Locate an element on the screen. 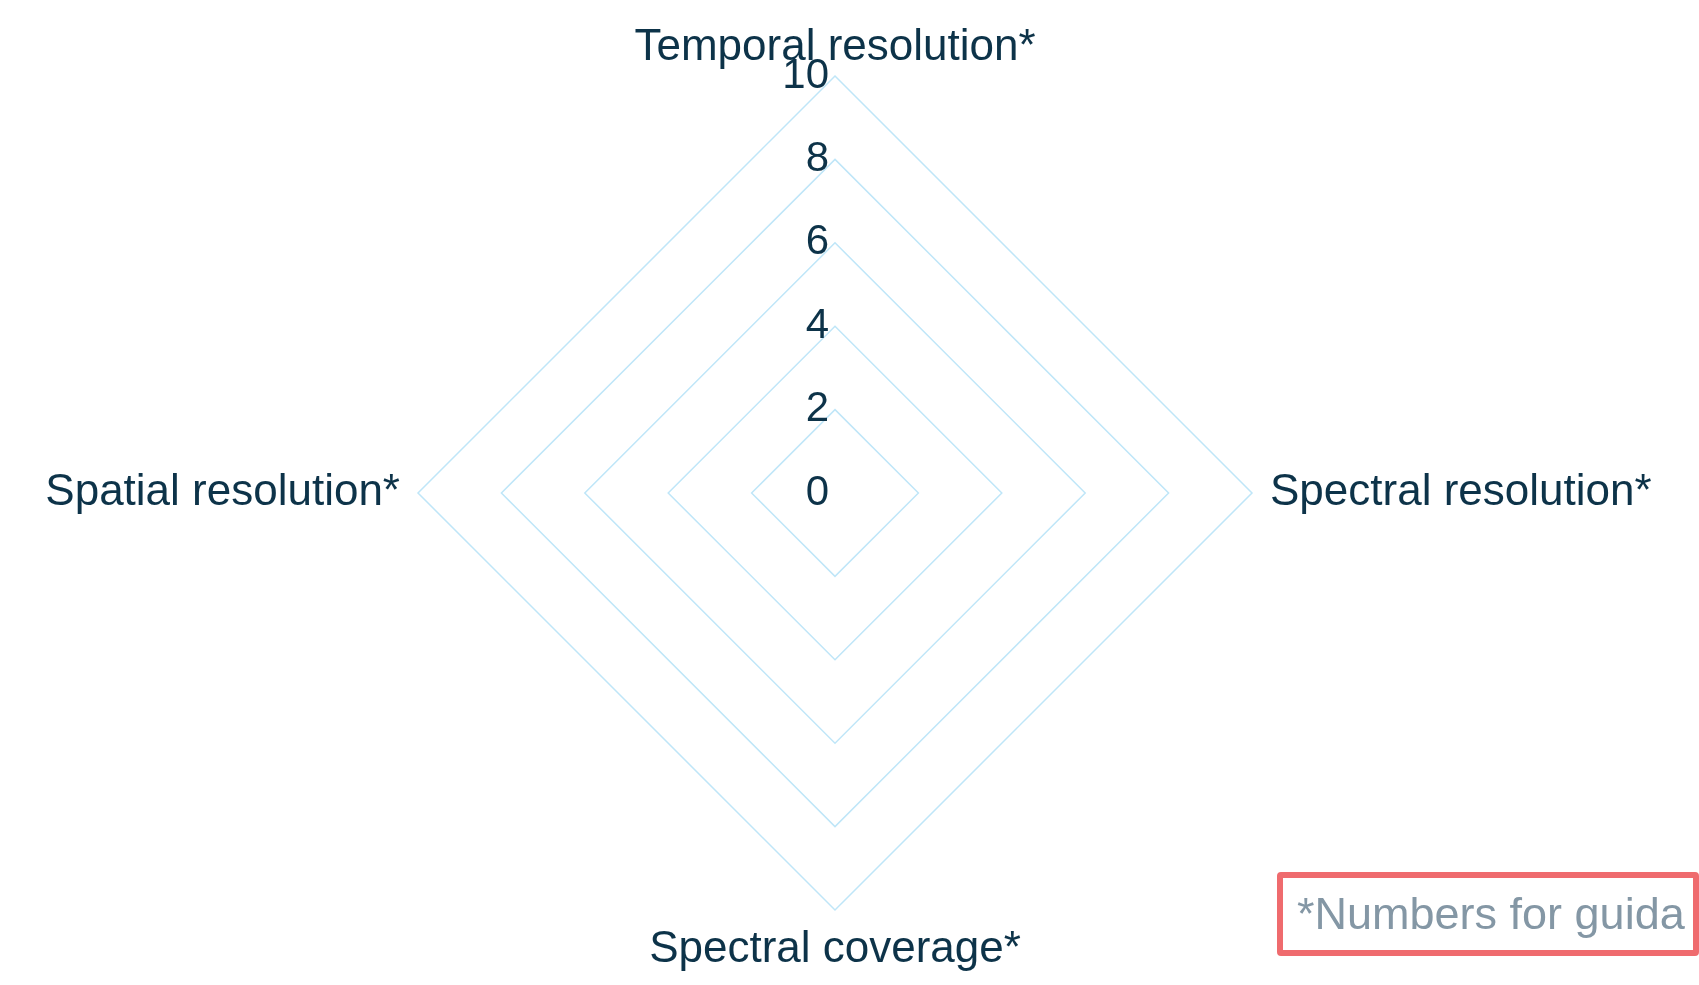 The image size is (1699, 985). y-tick-label: 4 is located at coordinates (817, 323).